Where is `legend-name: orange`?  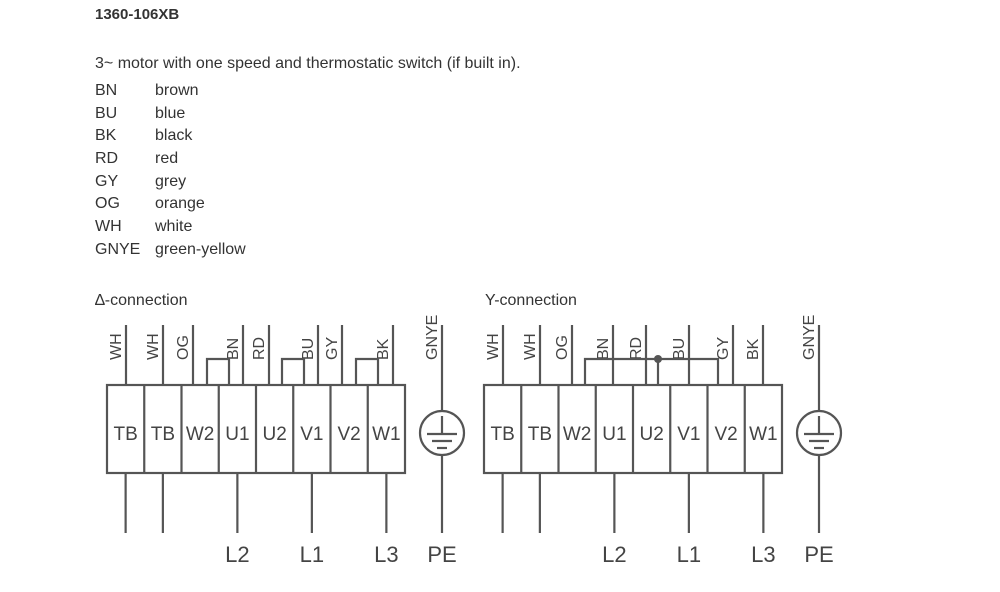
legend-name: orange is located at coordinates (180, 204).